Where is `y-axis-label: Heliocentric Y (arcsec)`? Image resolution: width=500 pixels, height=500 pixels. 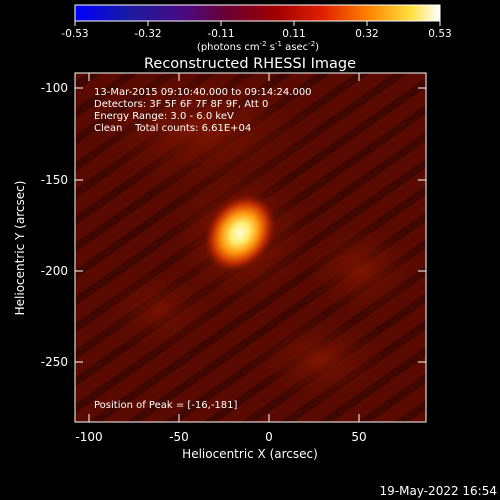 y-axis-label: Heliocentric Y (arcsec) is located at coordinates (20, 248).